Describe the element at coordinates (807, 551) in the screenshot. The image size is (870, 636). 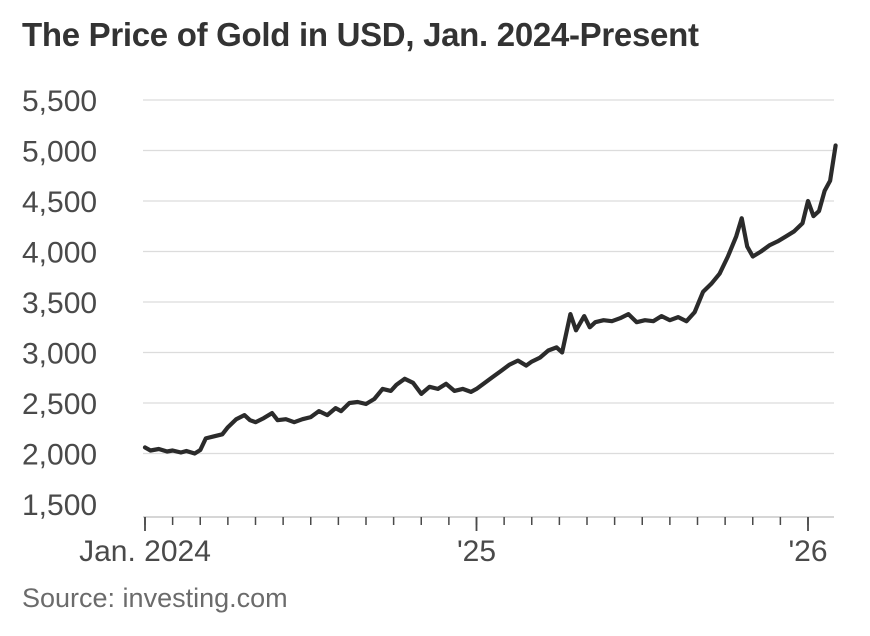
I see `x-tick-label: '26` at that location.